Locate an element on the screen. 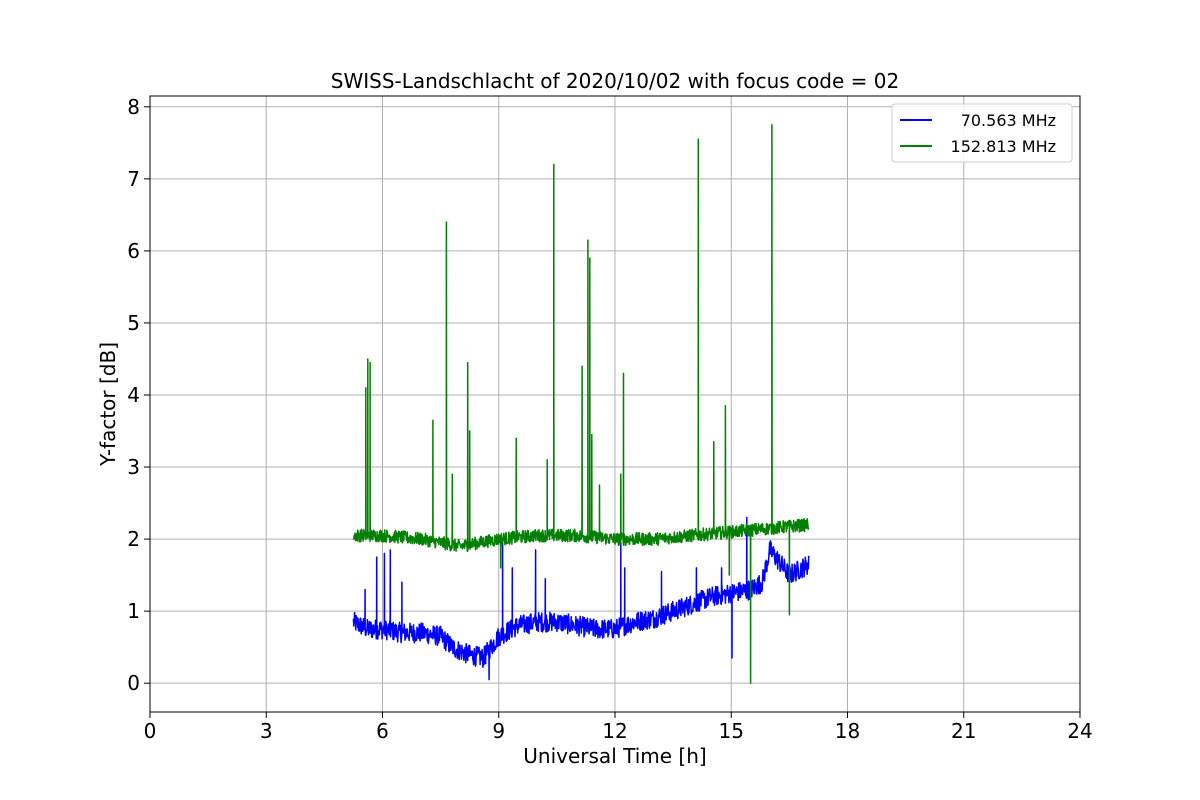 This screenshot has height=800, width=1200. x-tick-label: 18 is located at coordinates (847, 731).